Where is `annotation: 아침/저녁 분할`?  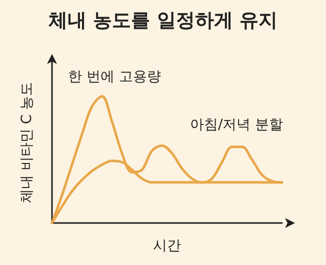 annotation: 아침/저녁 분할 is located at coordinates (237, 125).